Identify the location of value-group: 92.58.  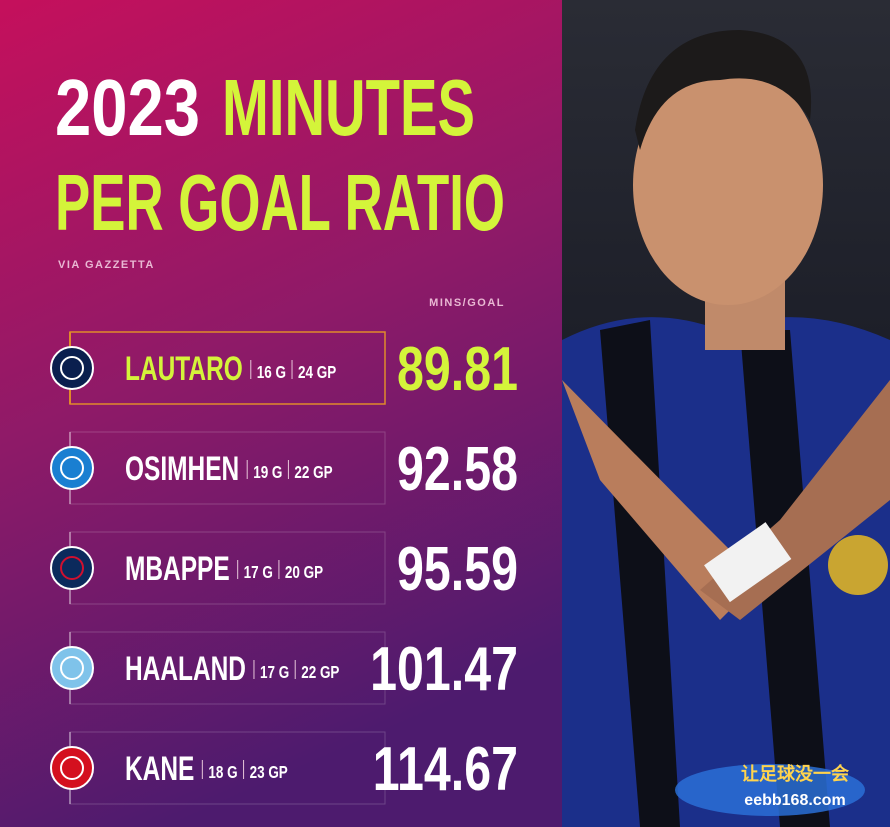
(457, 468).